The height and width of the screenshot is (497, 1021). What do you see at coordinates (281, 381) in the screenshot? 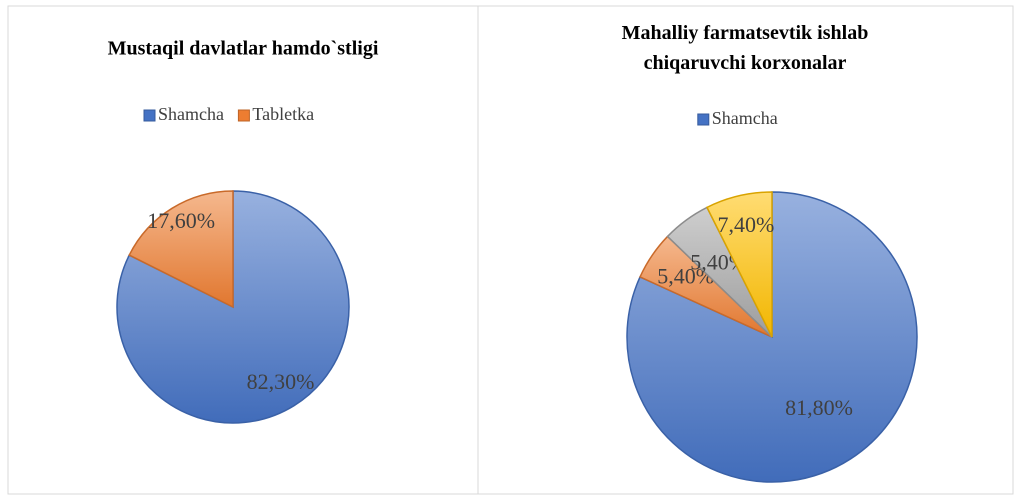
I see `data-label: 82,30%` at bounding box center [281, 381].